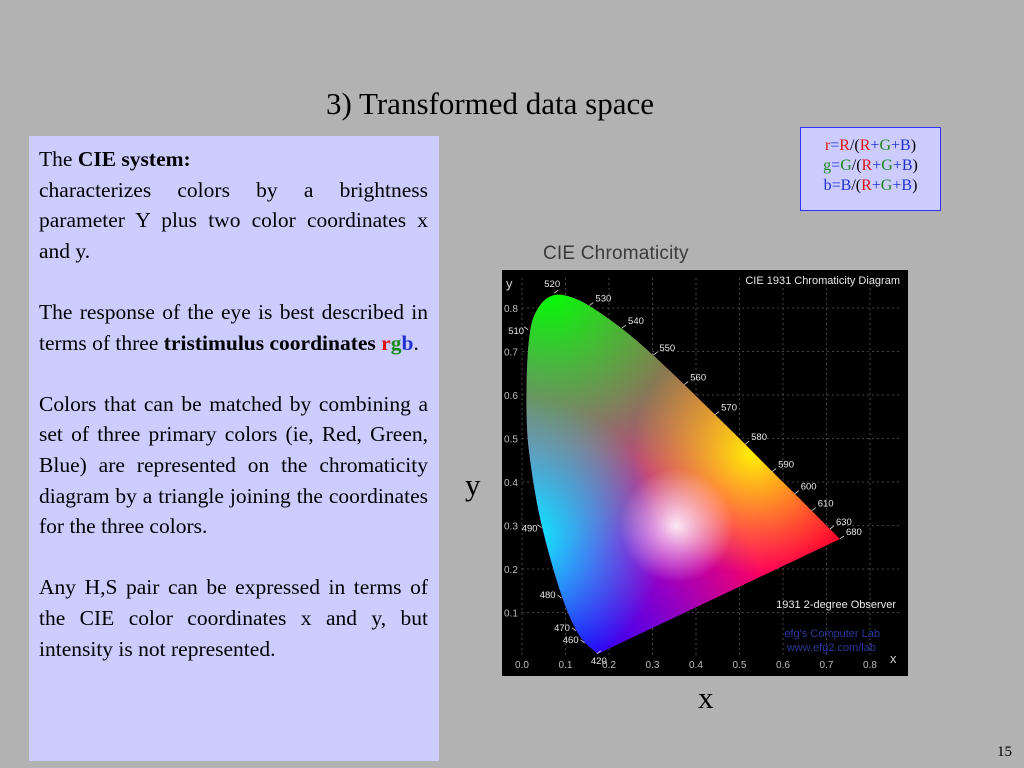  What do you see at coordinates (552, 284) in the screenshot?
I see `wavelength-label-520: 520` at bounding box center [552, 284].